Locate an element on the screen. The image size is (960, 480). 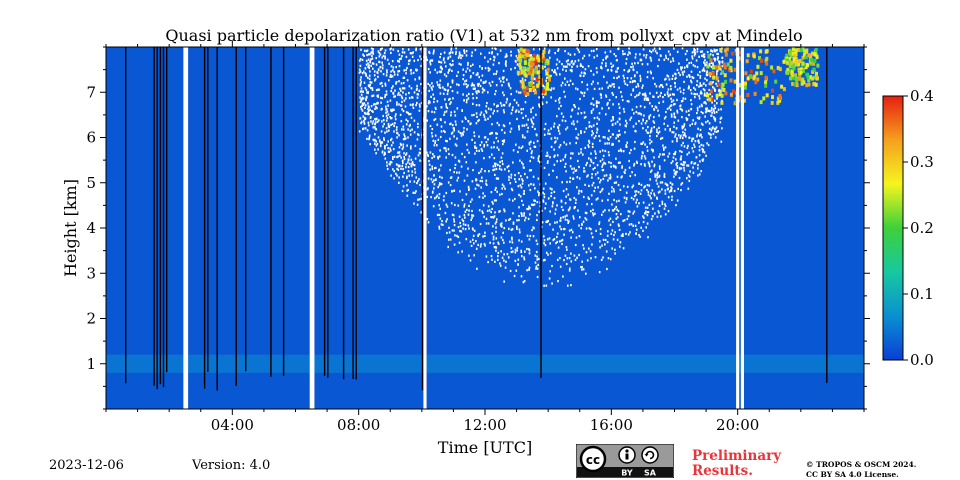
preliminary-results-note: Preliminary Results. is located at coordinates (736, 464).